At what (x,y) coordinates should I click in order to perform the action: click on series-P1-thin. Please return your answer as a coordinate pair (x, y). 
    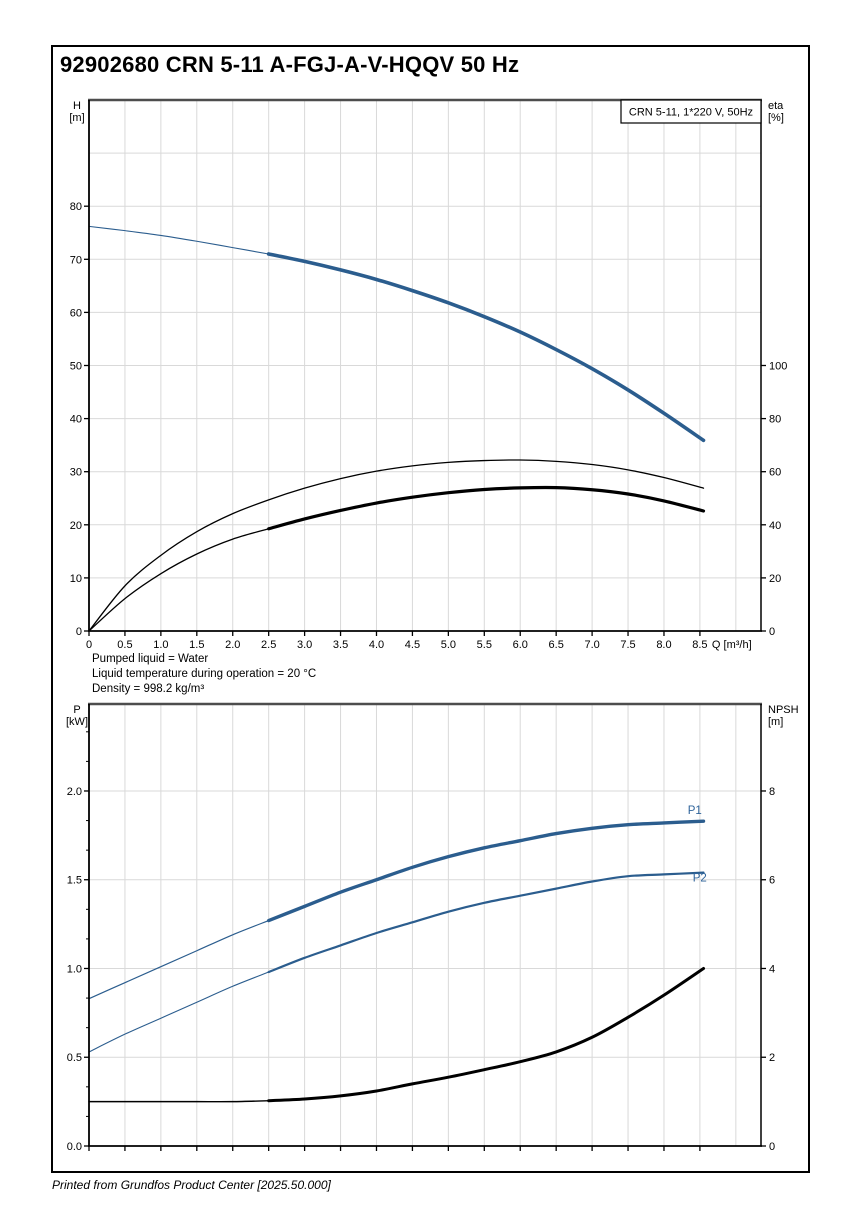
    Looking at the image, I should click on (179, 959).